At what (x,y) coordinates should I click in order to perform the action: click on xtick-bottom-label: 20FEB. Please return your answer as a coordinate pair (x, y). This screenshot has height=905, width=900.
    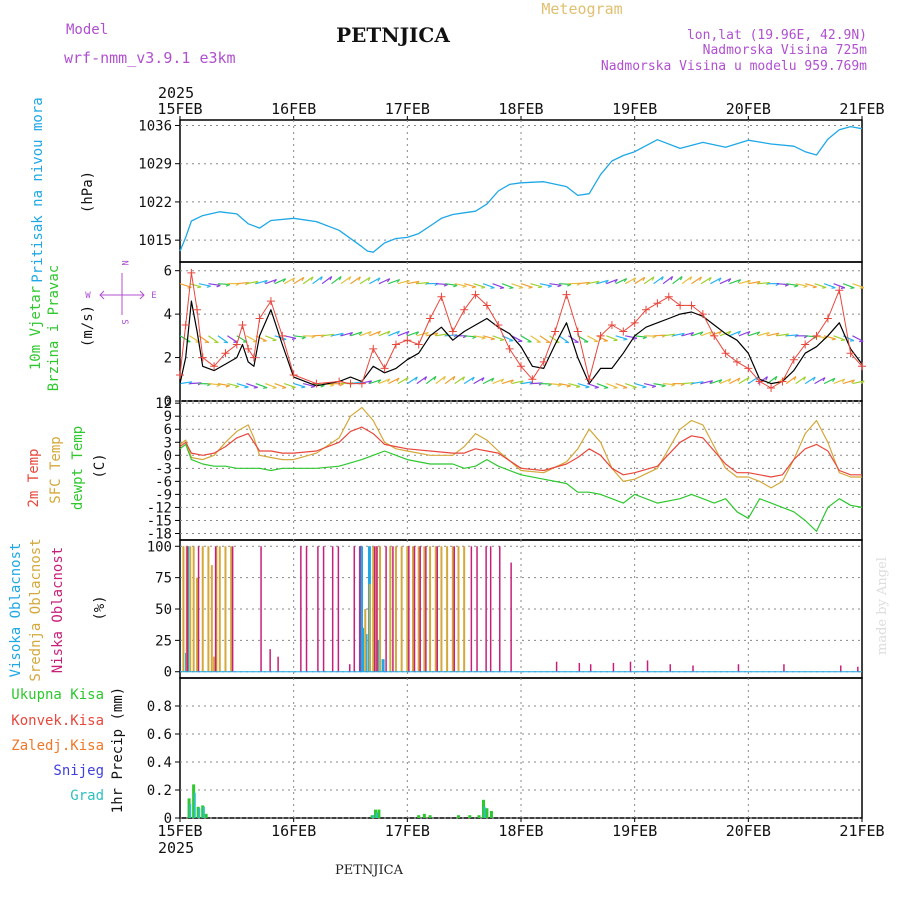
    Looking at the image, I should click on (748, 831).